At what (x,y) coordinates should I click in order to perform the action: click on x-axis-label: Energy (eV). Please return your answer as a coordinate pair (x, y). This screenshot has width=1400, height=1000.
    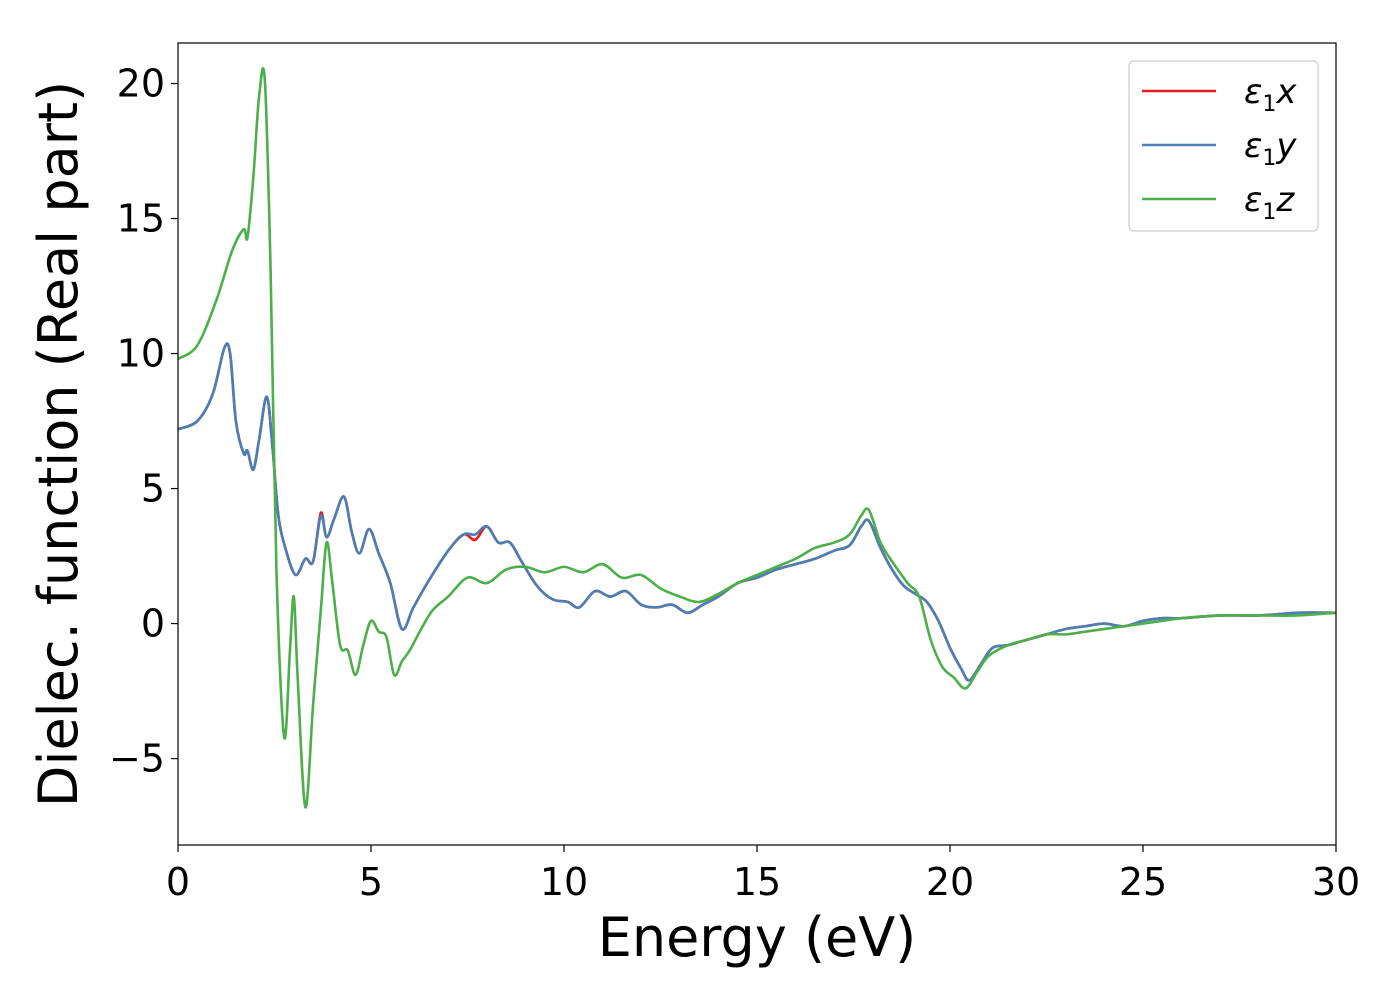
    Looking at the image, I should click on (757, 937).